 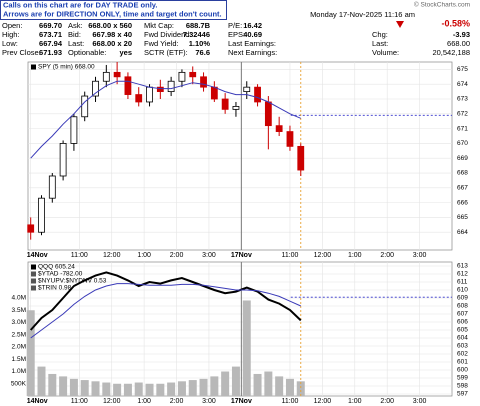 What do you see at coordinates (74, 34) in the screenshot?
I see `field-label: Bid:` at bounding box center [74, 34].